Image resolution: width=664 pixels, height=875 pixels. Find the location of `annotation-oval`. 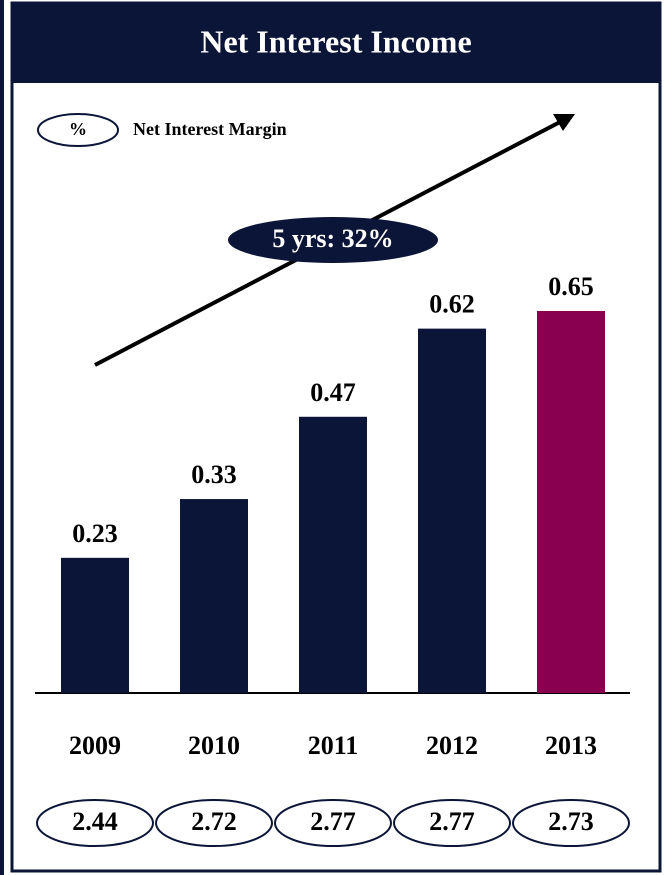

annotation-oval is located at coordinates (333, 240).